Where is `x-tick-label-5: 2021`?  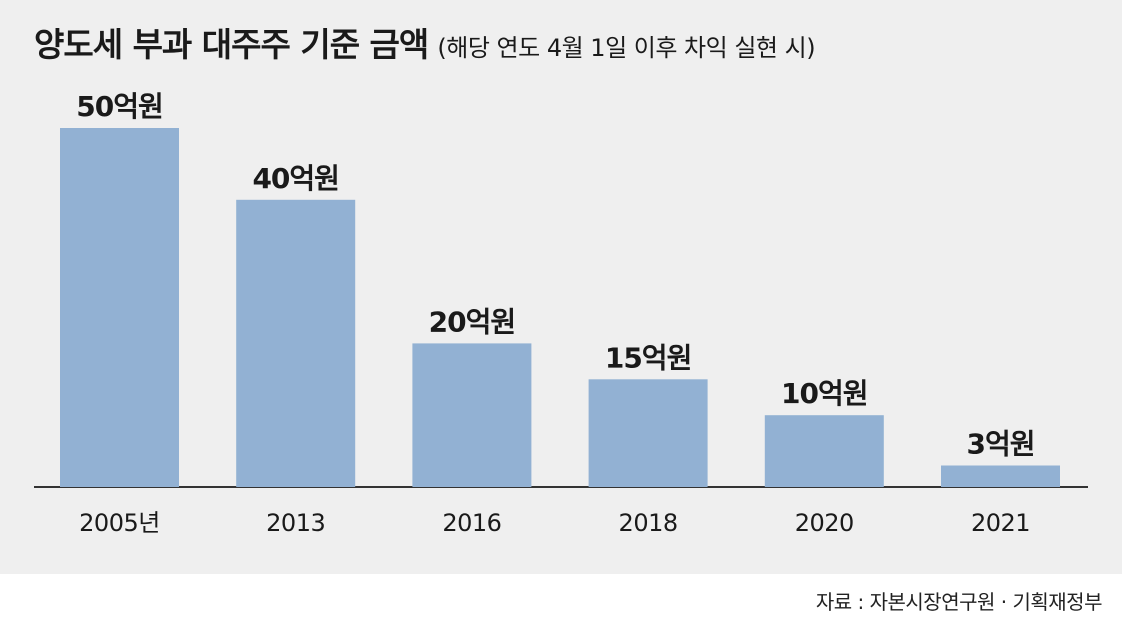
x-tick-label-5: 2021 is located at coordinates (1000, 523).